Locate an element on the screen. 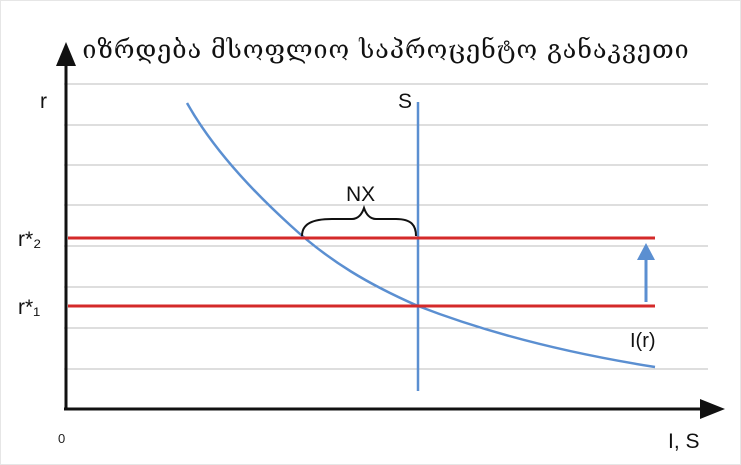  diagram-title: იზრდება მსოფლიო საპროცენტო განაკვეთი is located at coordinates (385, 49).